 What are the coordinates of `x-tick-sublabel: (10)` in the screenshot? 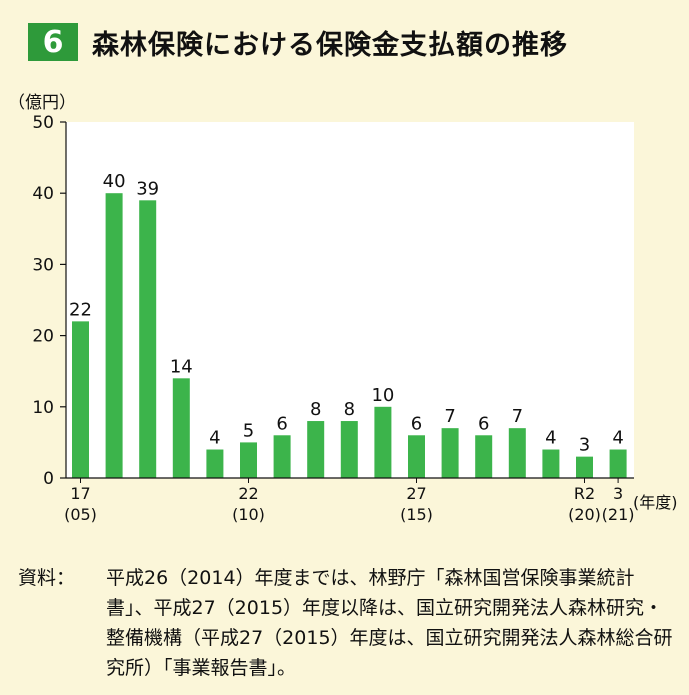 It's located at (248, 514).